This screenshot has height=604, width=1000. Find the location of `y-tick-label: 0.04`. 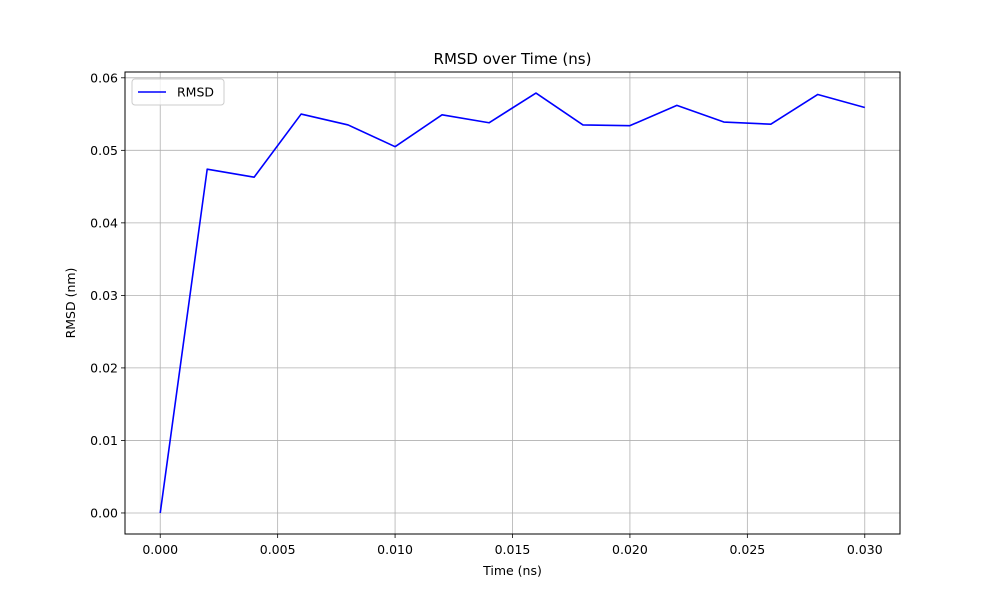

y-tick-label: 0.04 is located at coordinates (104, 222).